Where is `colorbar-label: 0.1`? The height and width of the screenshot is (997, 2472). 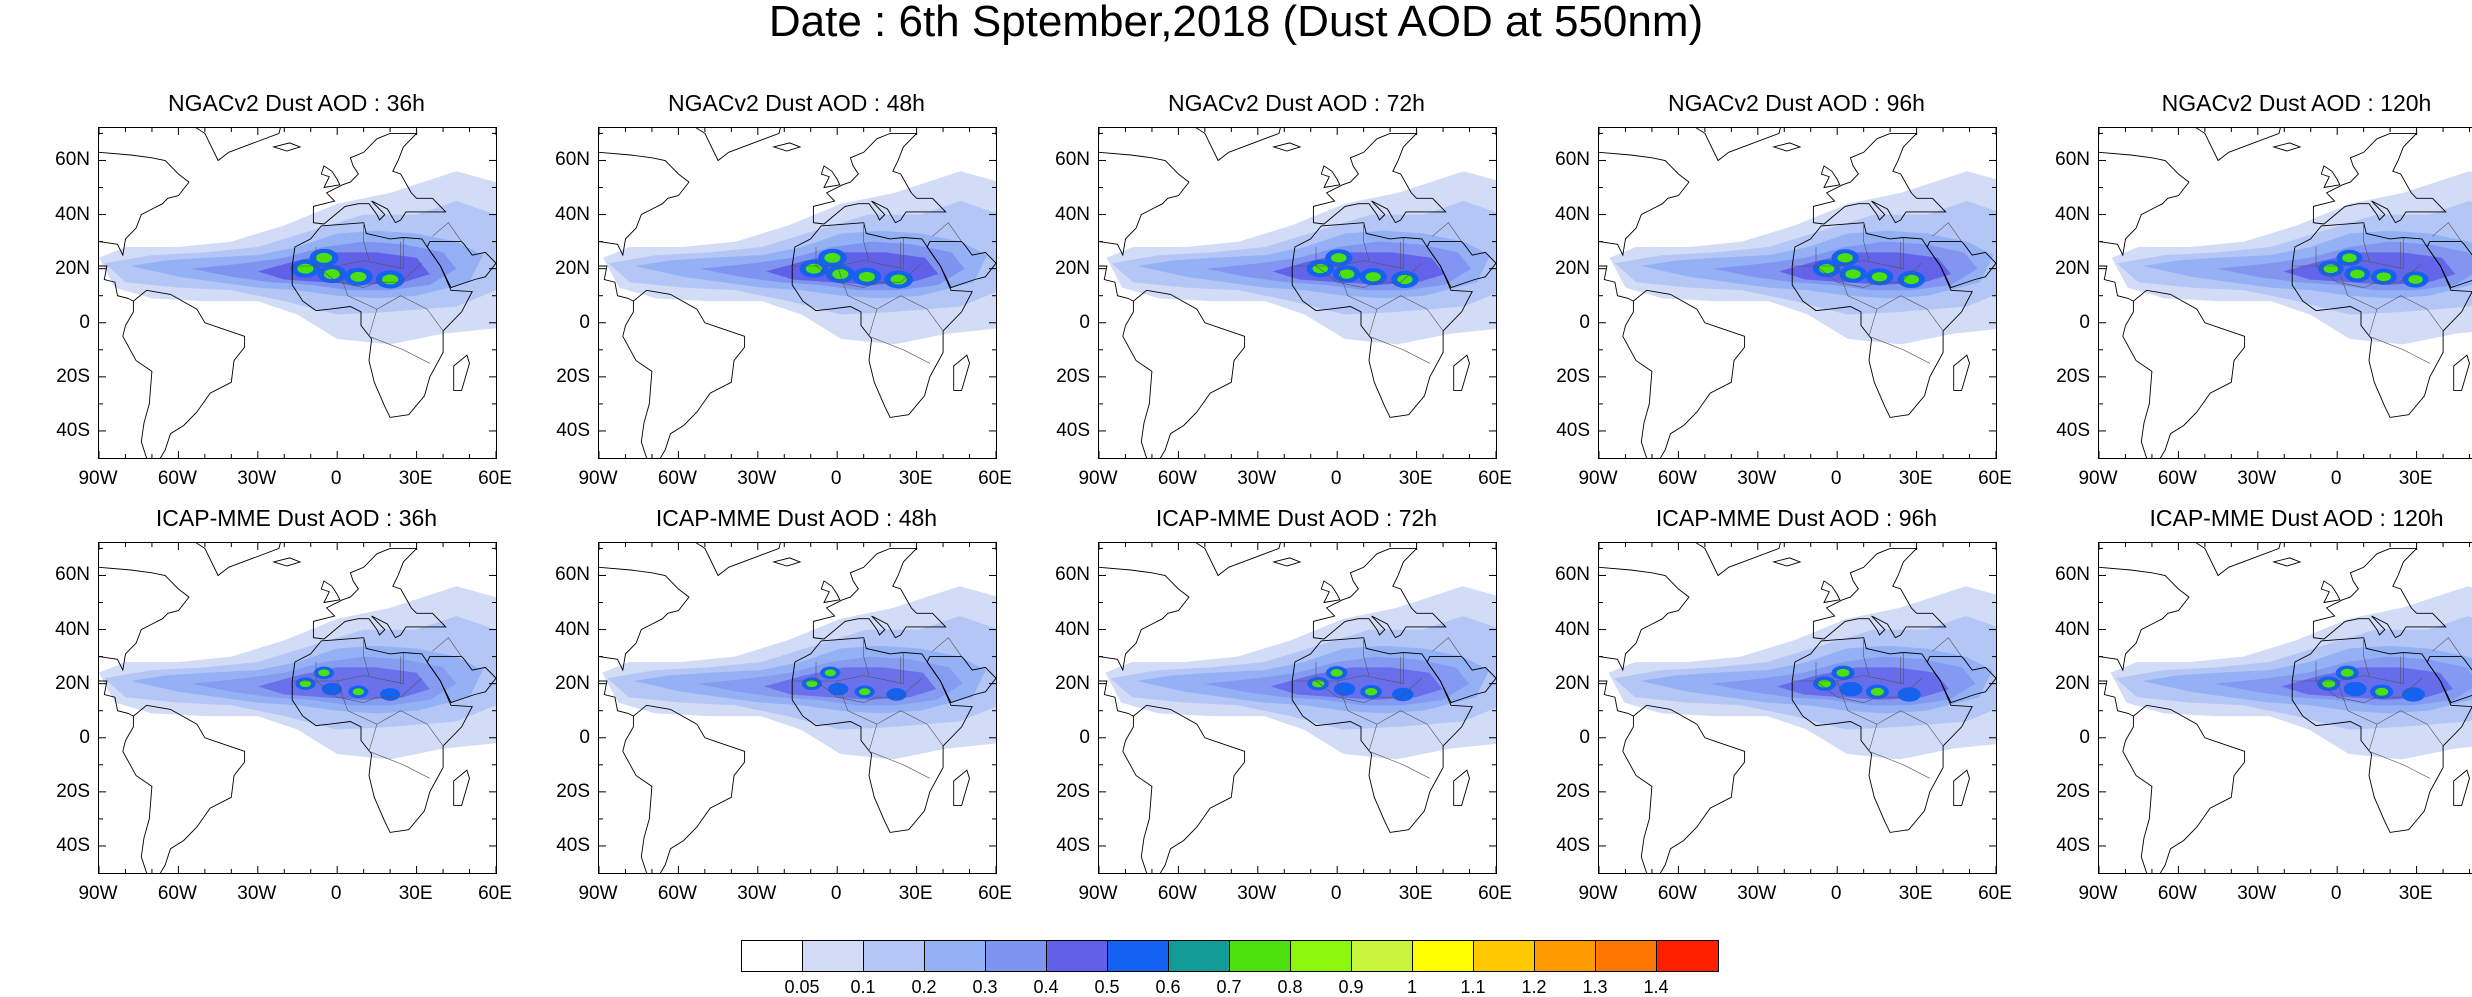
colorbar-label: 0.1 is located at coordinates (863, 987).